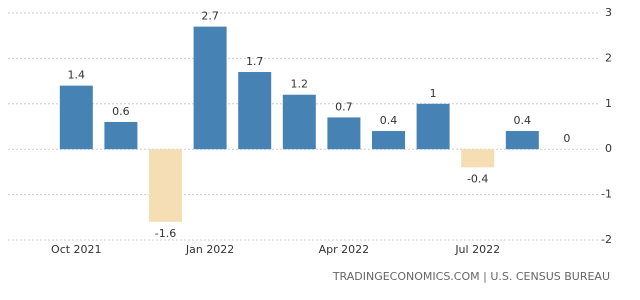 The width and height of the screenshot is (640, 300). Describe the element at coordinates (165, 233) in the screenshot. I see `data-label: -1.6` at that location.